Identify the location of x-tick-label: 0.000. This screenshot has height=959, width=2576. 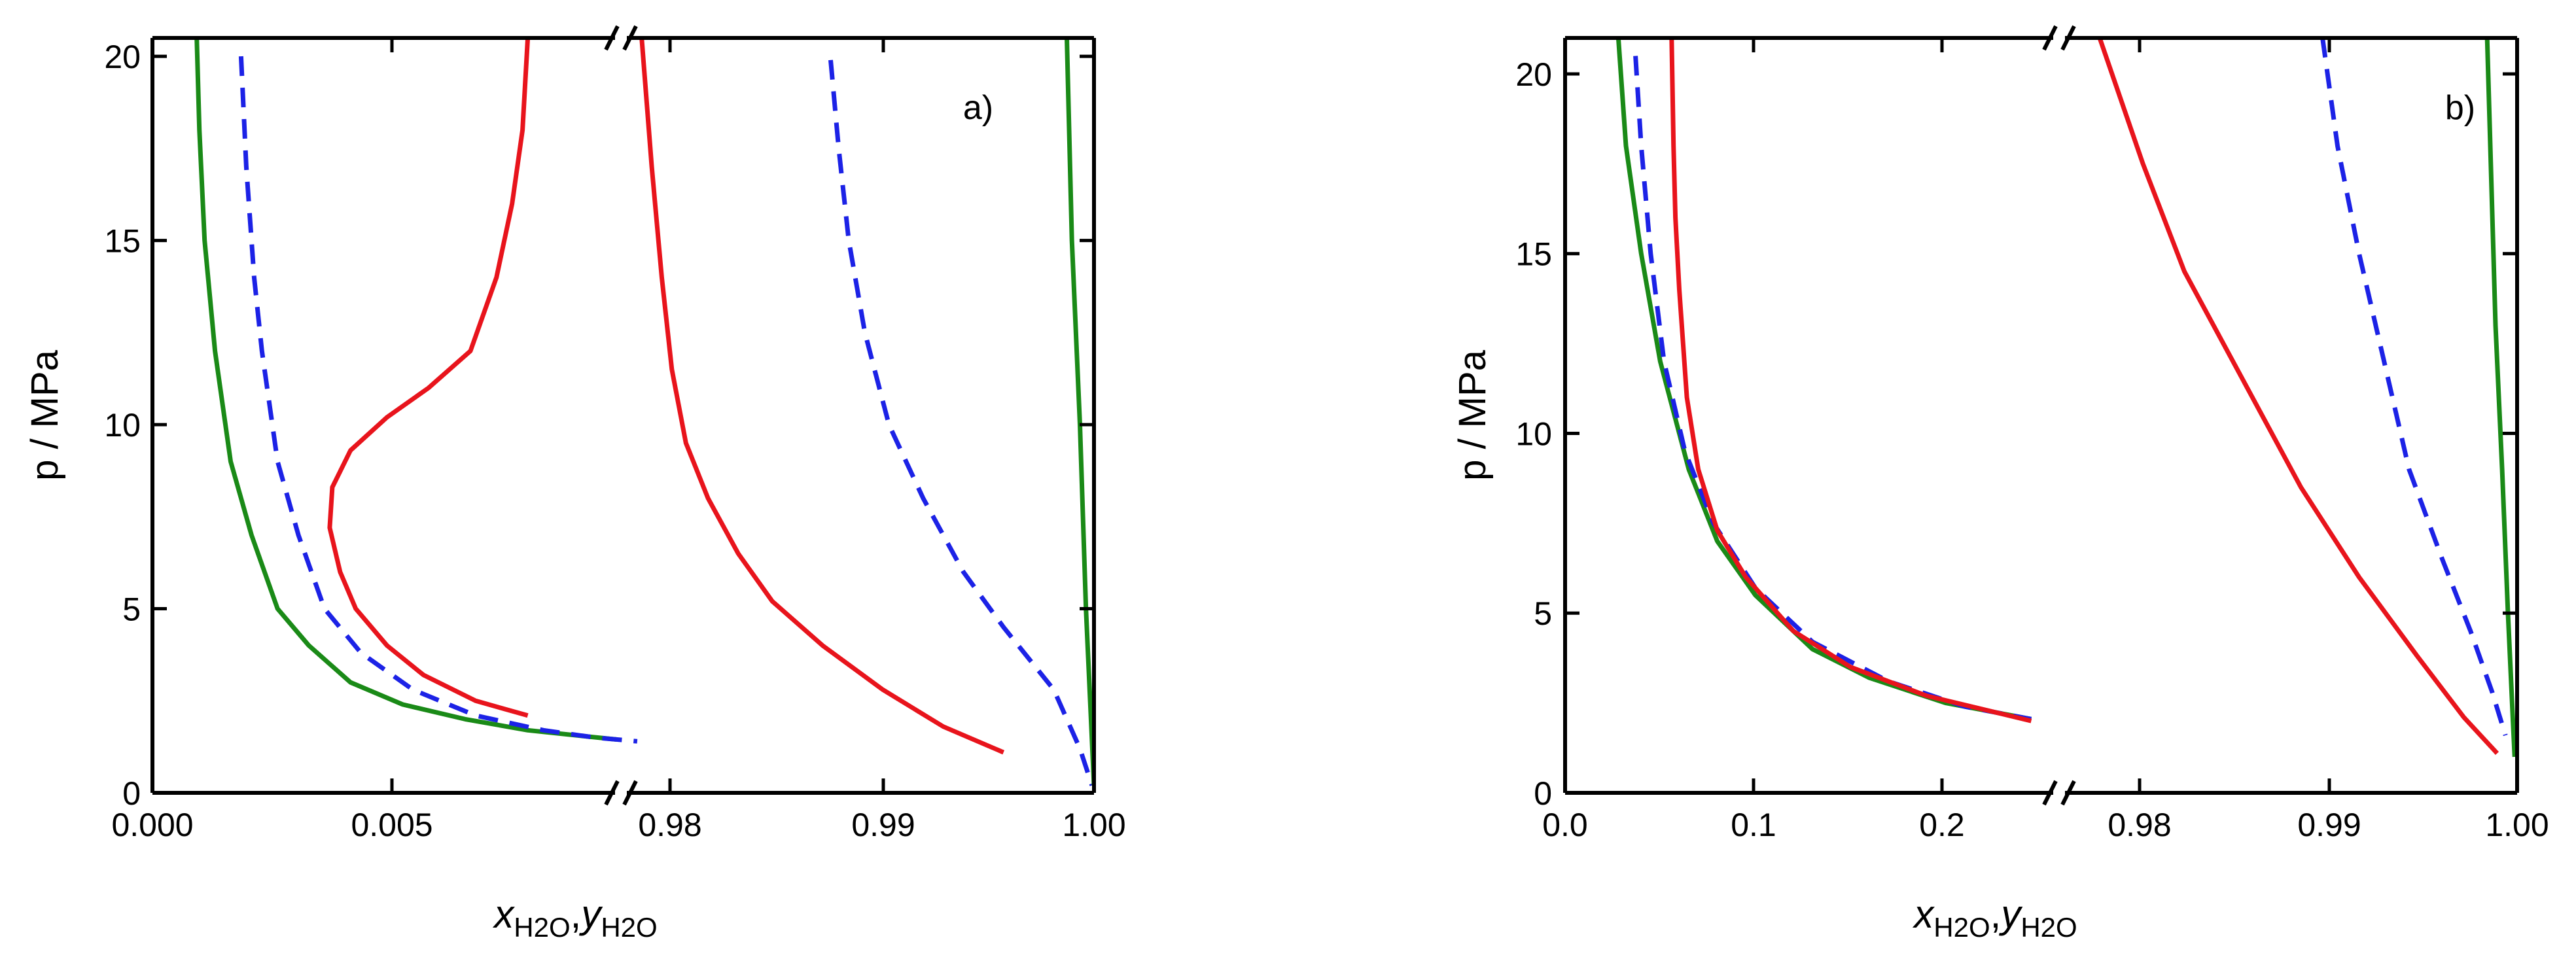
(152, 825).